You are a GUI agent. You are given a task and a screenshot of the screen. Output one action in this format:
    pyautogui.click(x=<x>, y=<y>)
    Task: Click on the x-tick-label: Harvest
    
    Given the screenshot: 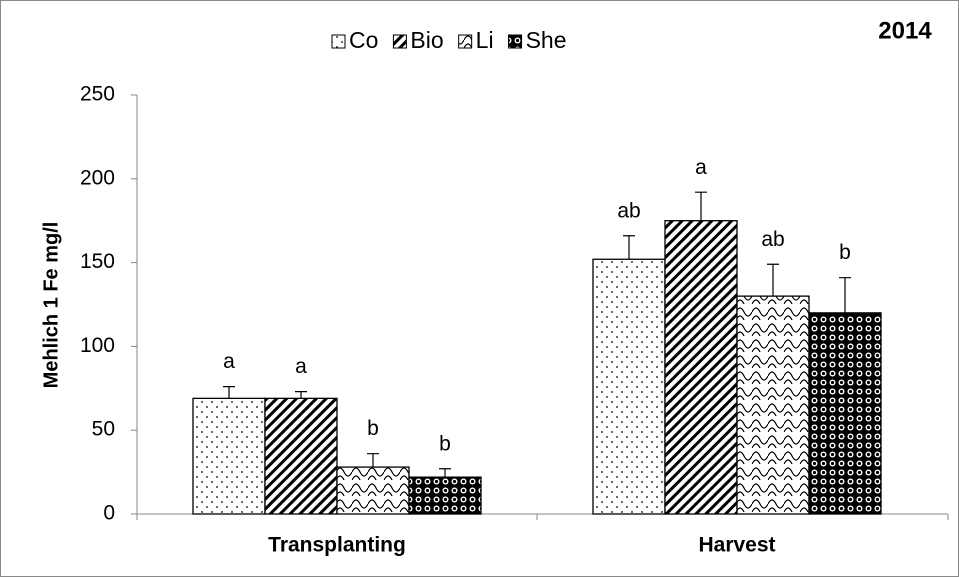 What is the action you would take?
    pyautogui.click(x=736, y=545)
    